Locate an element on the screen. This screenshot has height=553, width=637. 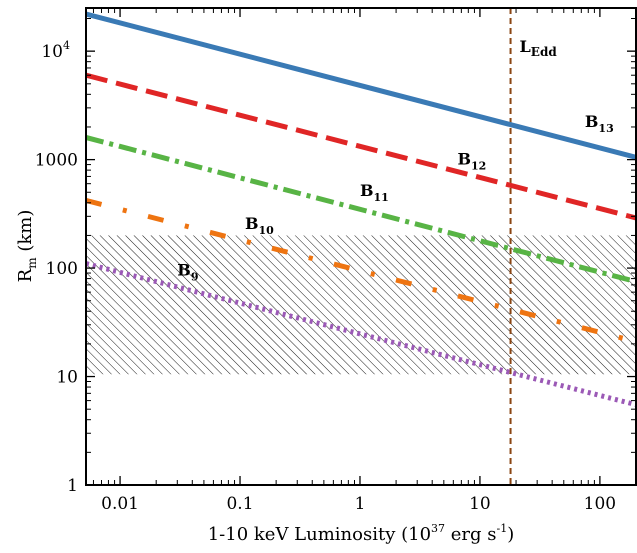
x-axis-label: 1-10 keV Luminosity (1037 erg s-1) is located at coordinates (361, 533).